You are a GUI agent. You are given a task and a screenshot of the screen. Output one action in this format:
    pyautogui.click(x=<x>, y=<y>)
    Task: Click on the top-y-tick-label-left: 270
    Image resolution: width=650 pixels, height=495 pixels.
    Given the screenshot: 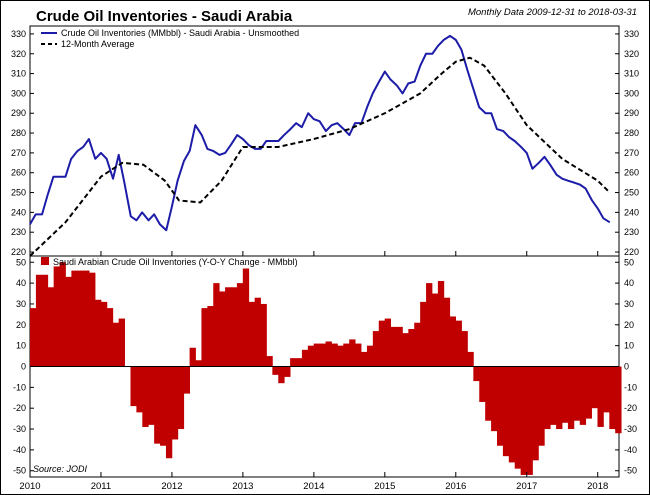 What is the action you would take?
    pyautogui.click(x=18, y=153)
    